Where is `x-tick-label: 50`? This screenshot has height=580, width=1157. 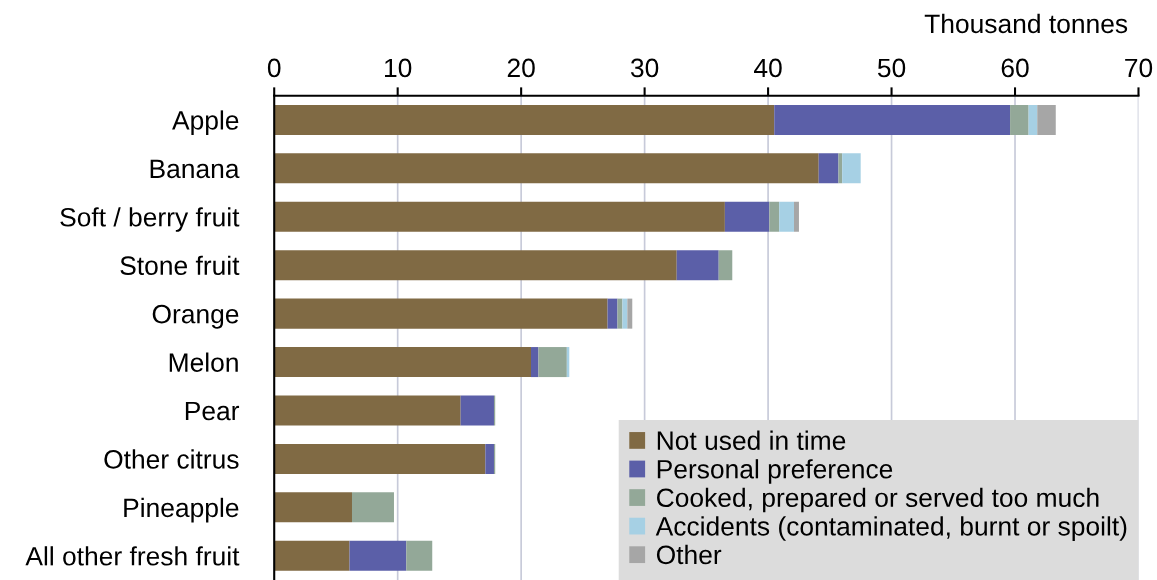
x-tick-label: 50 is located at coordinates (891, 68).